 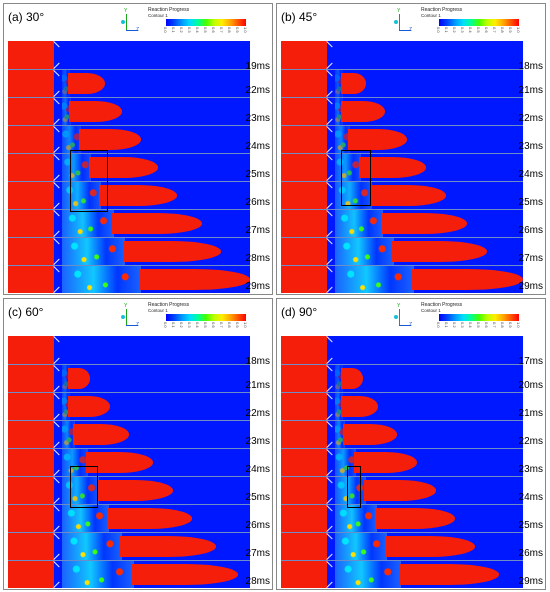 I want to click on colorbar-tick: 0.6, so click(x=486, y=30).